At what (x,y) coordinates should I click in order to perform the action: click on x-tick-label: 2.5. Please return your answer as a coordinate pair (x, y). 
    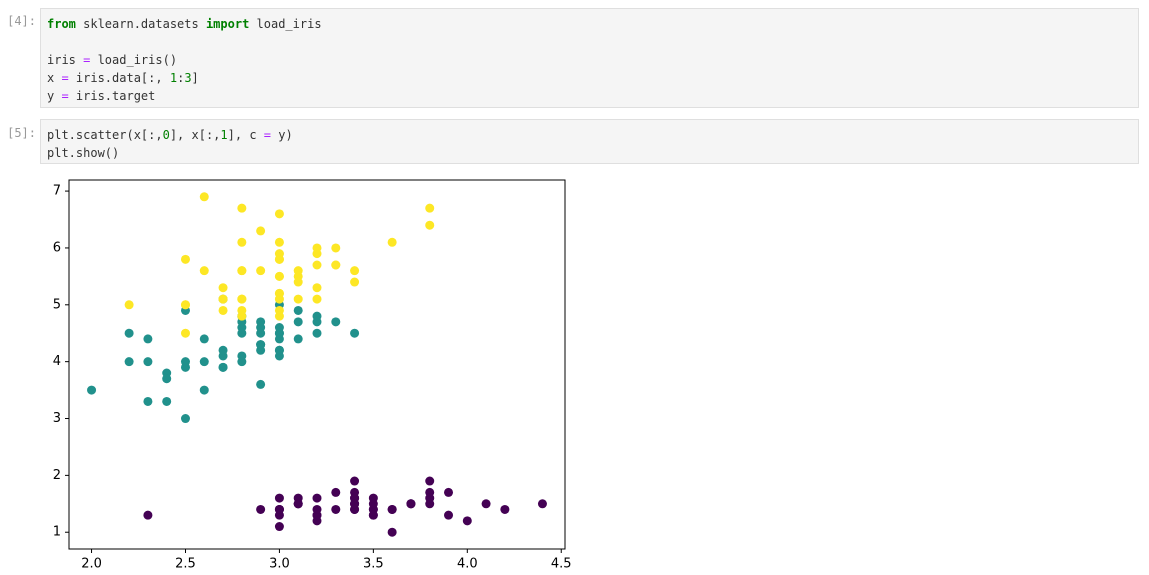
    Looking at the image, I should click on (185, 564).